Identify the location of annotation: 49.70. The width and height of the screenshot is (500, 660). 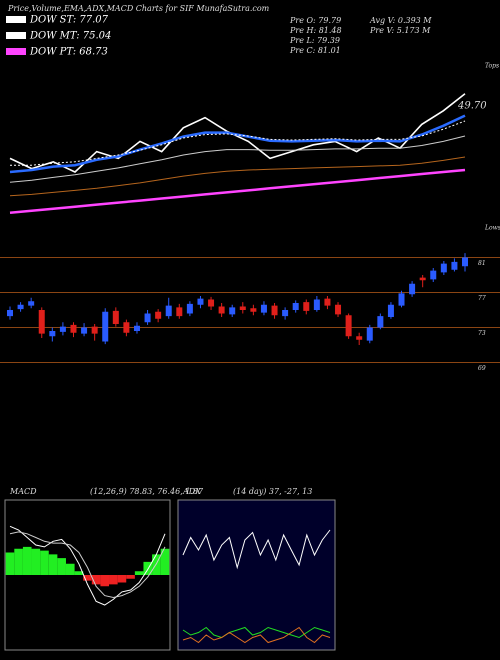
(472, 105).